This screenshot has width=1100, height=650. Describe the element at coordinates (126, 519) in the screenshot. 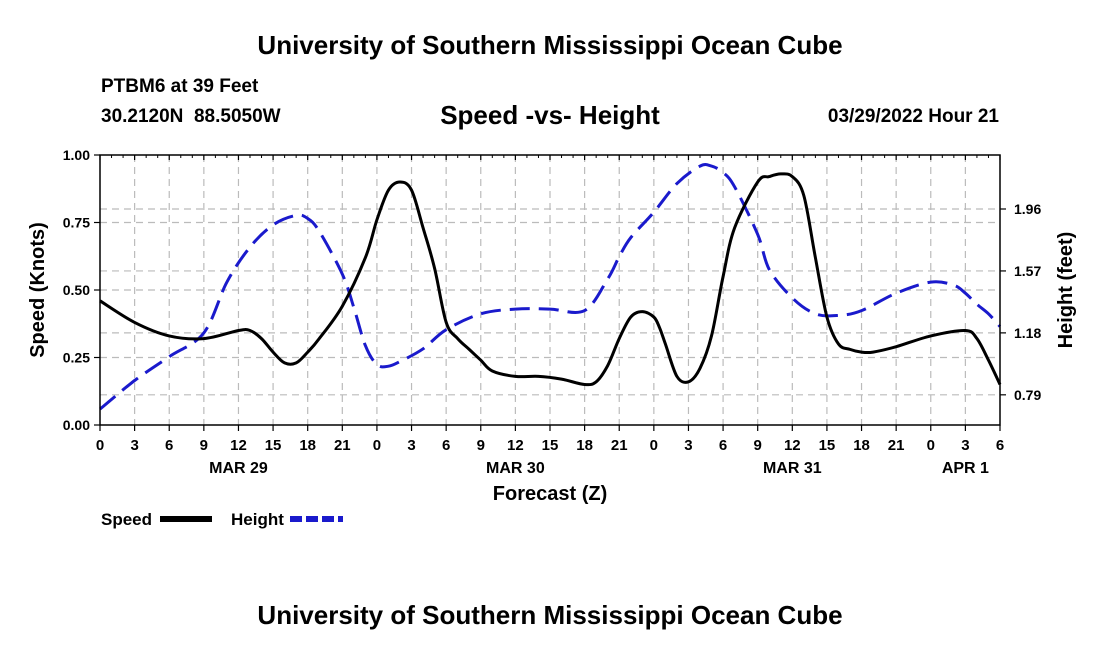

I see `legend-label-speed: Speed` at that location.